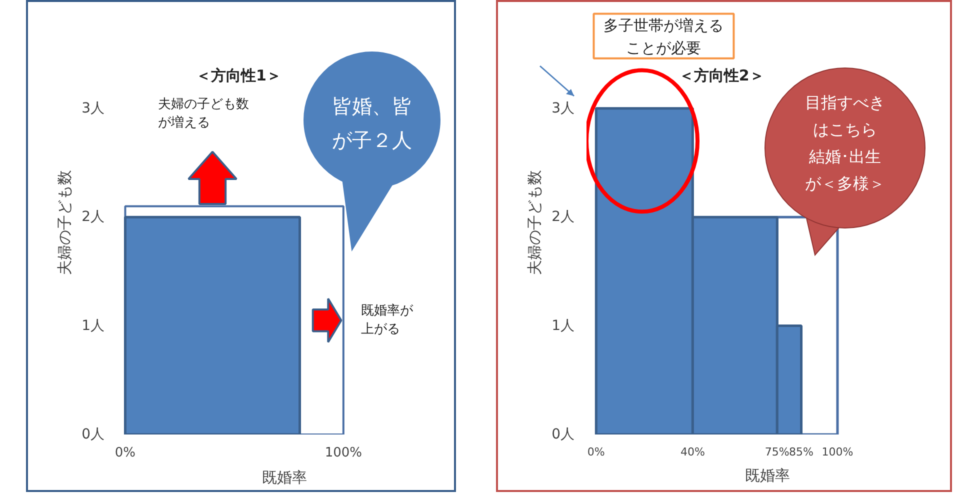  I want to click on chart-title: ＜方向性1＞, so click(239, 75).